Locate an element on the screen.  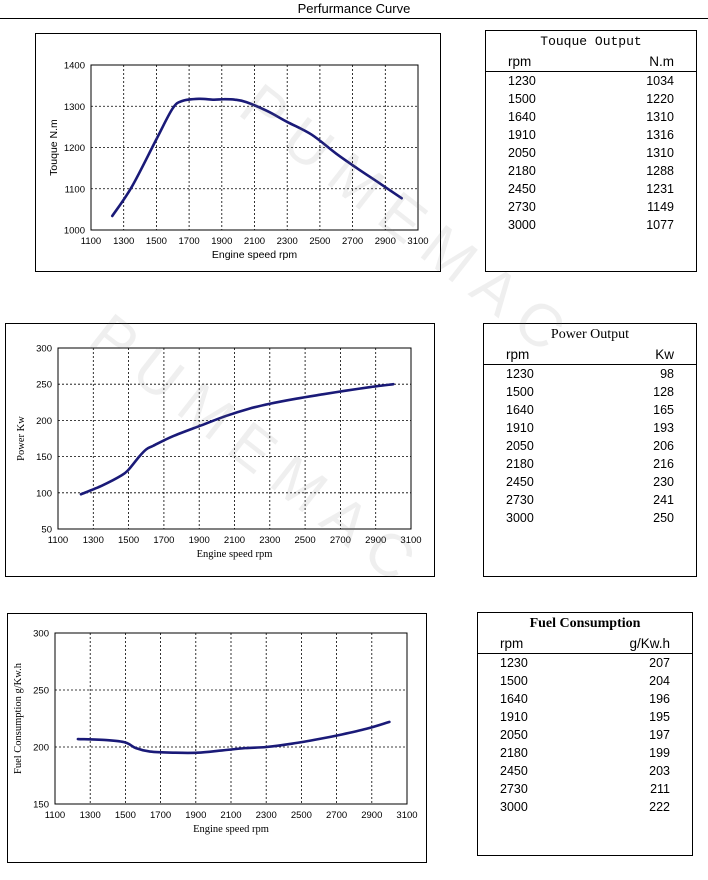
x-tick-label: 2300 is located at coordinates (269, 540).